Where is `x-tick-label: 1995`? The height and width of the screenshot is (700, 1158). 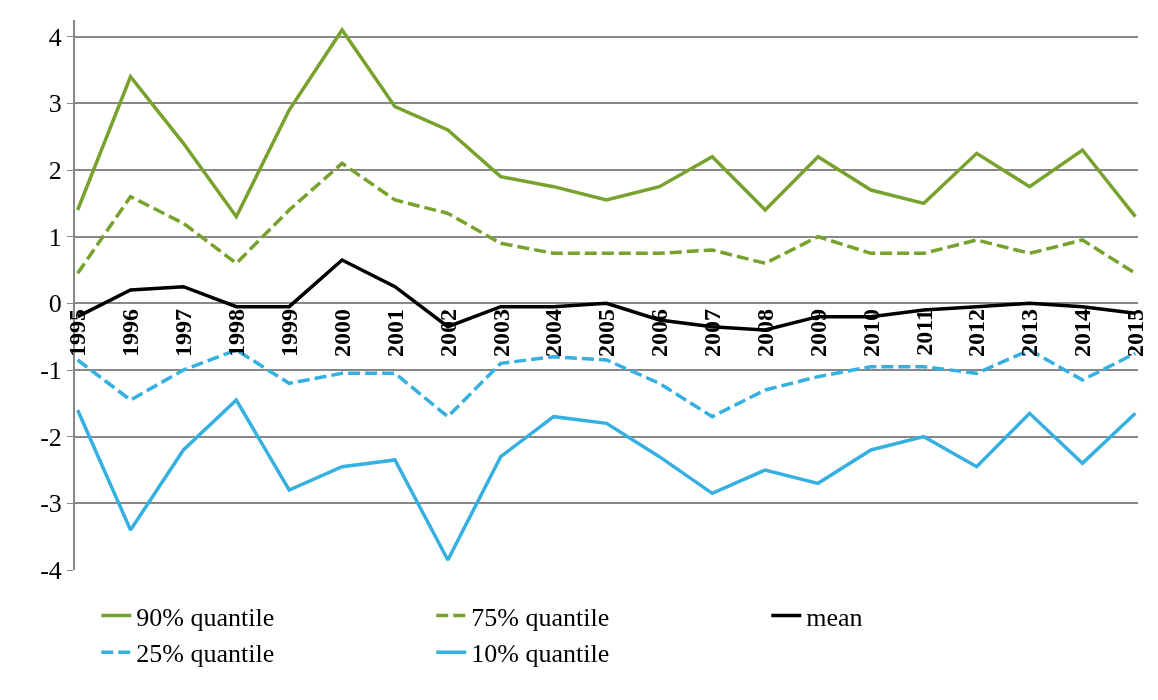 x-tick-label: 1995 is located at coordinates (77, 333).